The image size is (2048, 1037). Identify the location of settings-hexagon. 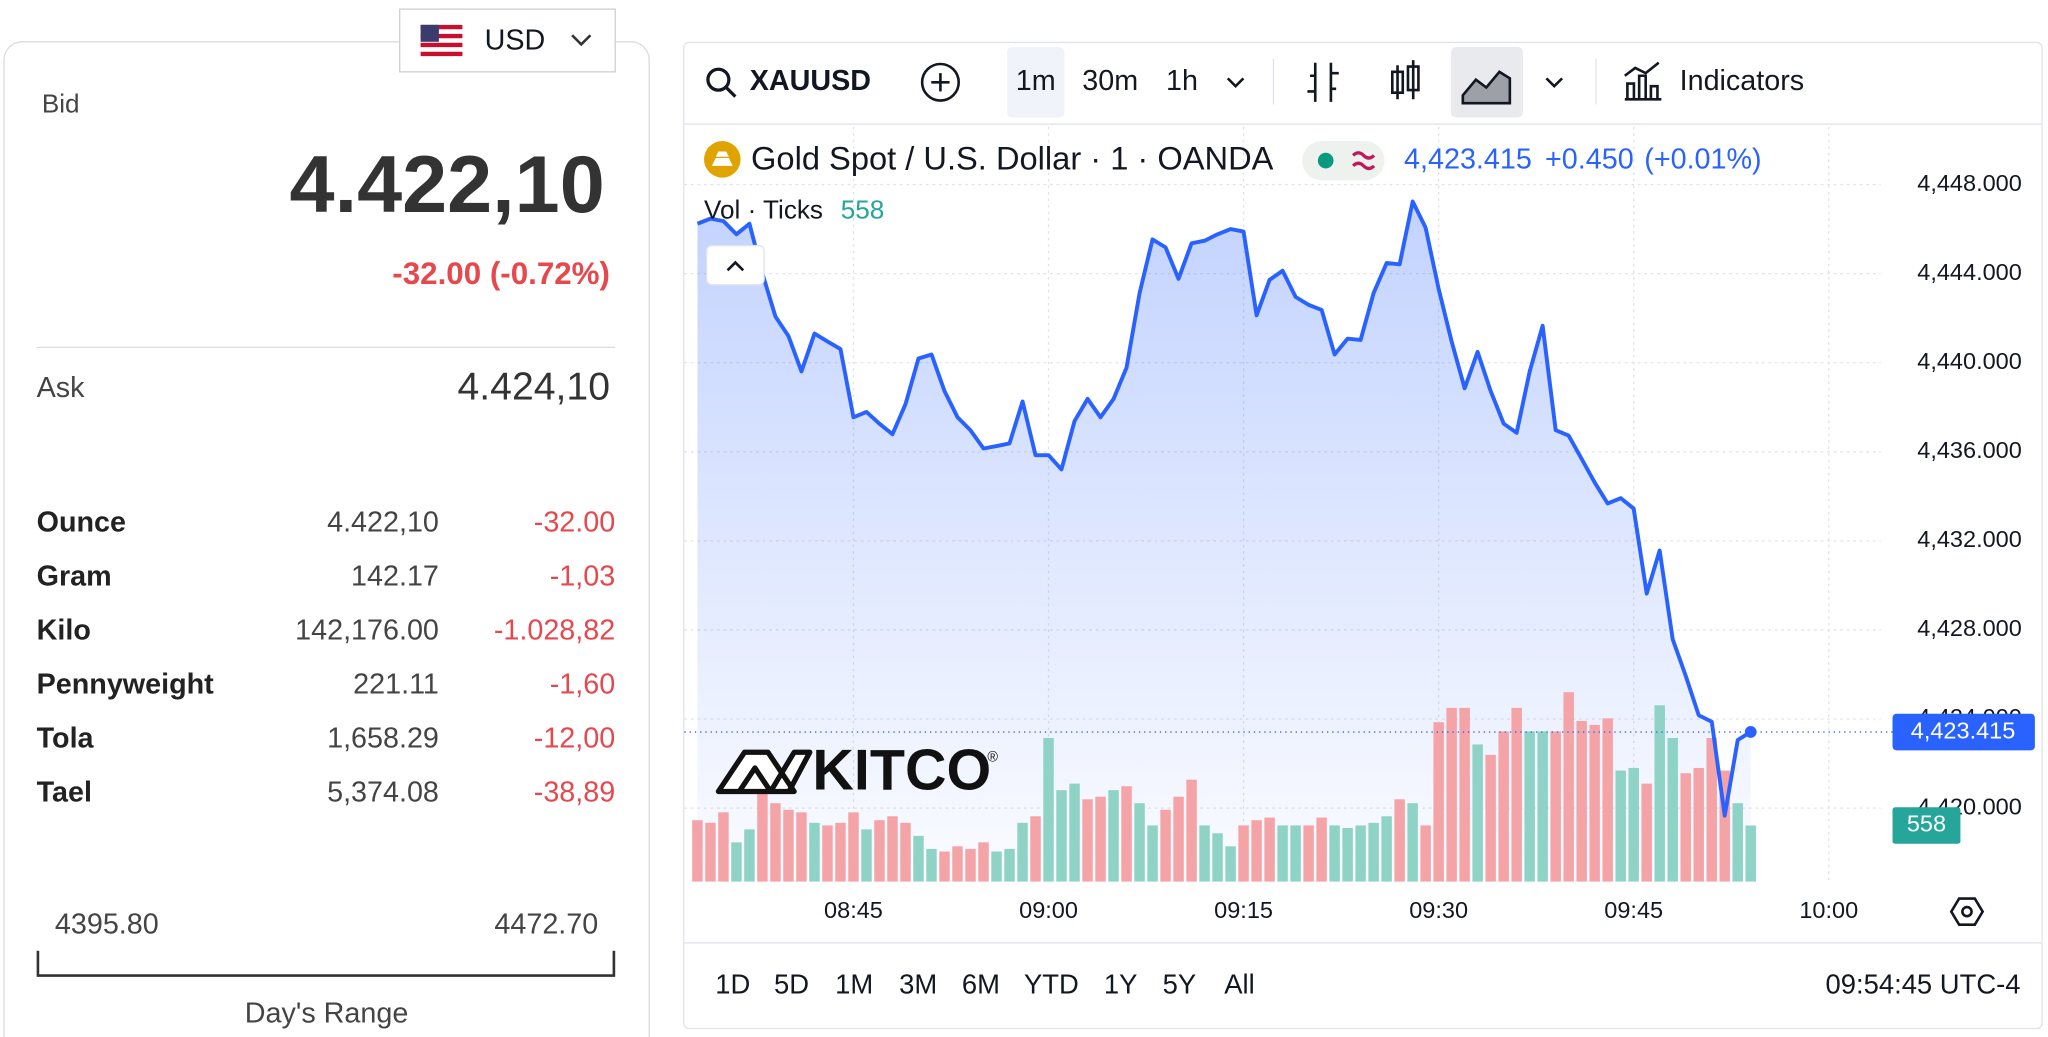
(1967, 911).